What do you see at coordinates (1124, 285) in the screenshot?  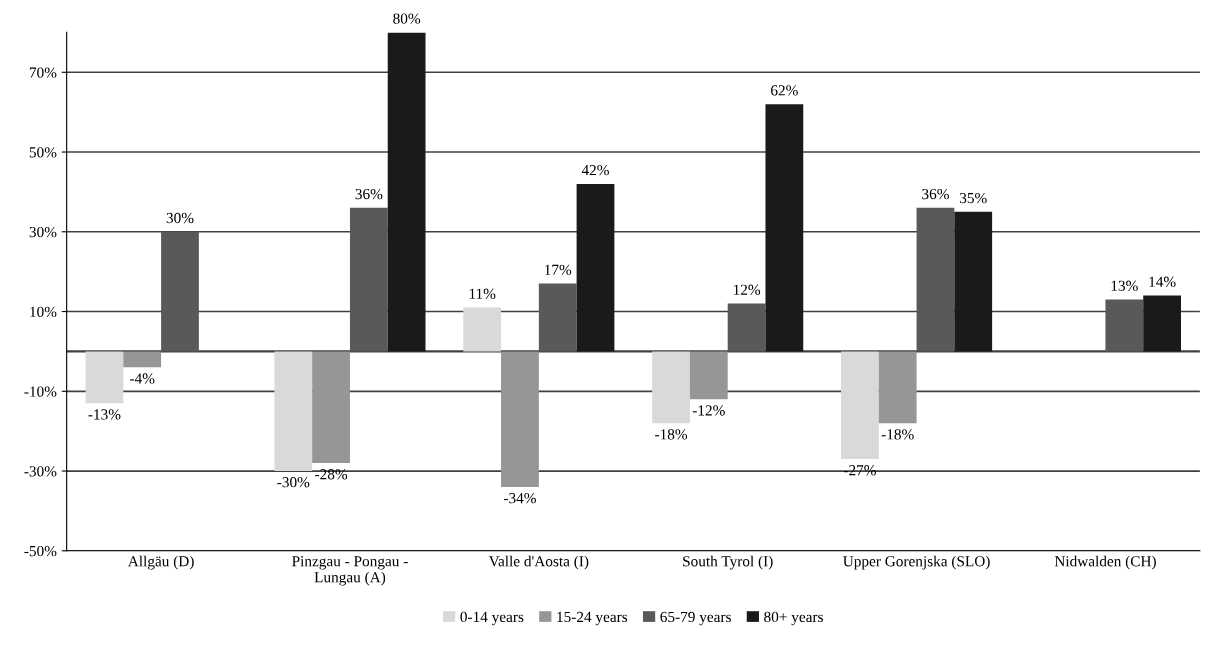 I see `data-label: 13%` at bounding box center [1124, 285].